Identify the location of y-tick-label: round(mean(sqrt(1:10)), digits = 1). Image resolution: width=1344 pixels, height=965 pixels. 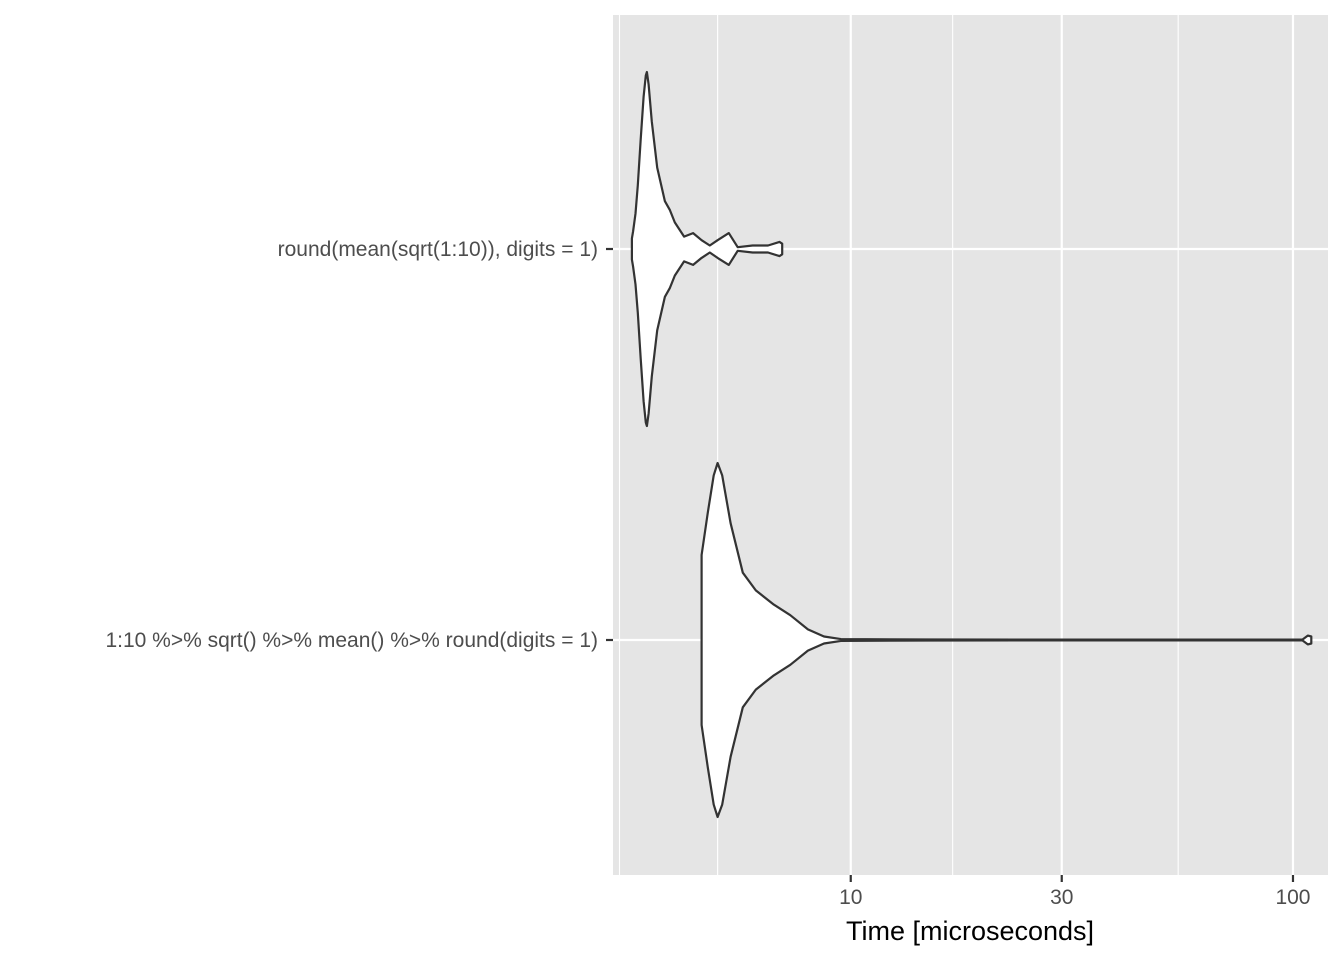
(438, 249).